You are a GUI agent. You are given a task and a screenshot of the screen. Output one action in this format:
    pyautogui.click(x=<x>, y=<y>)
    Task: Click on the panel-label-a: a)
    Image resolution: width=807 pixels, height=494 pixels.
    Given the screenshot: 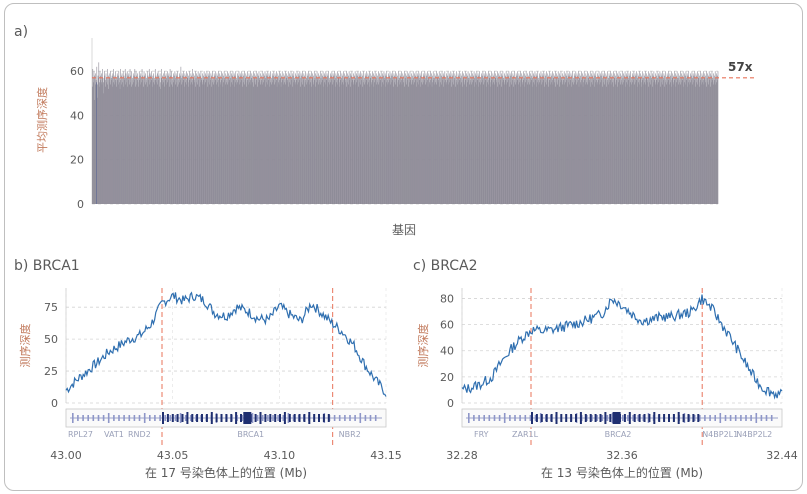 What is the action you would take?
    pyautogui.click(x=21, y=32)
    